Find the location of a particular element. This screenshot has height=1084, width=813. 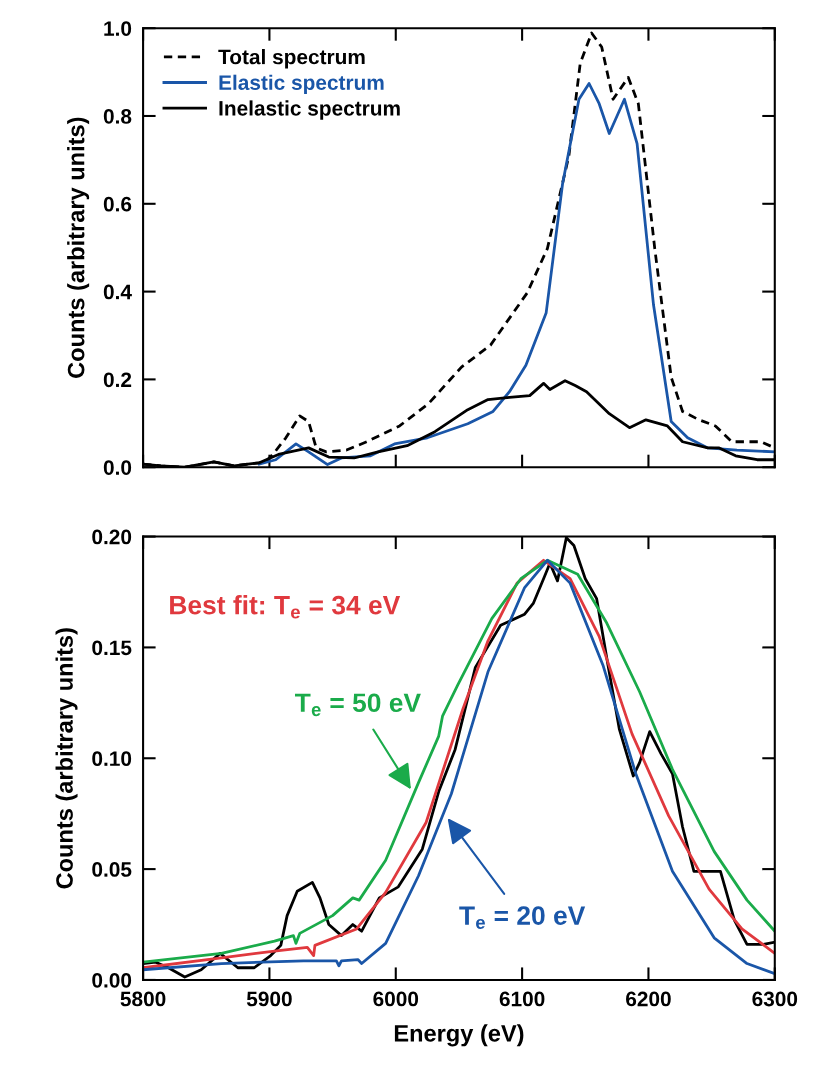

x-tick-label: 6100 is located at coordinates (522, 999).